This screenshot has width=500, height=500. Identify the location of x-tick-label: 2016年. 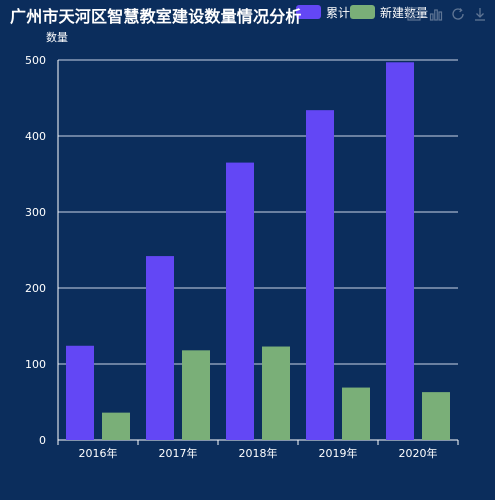
(98, 453).